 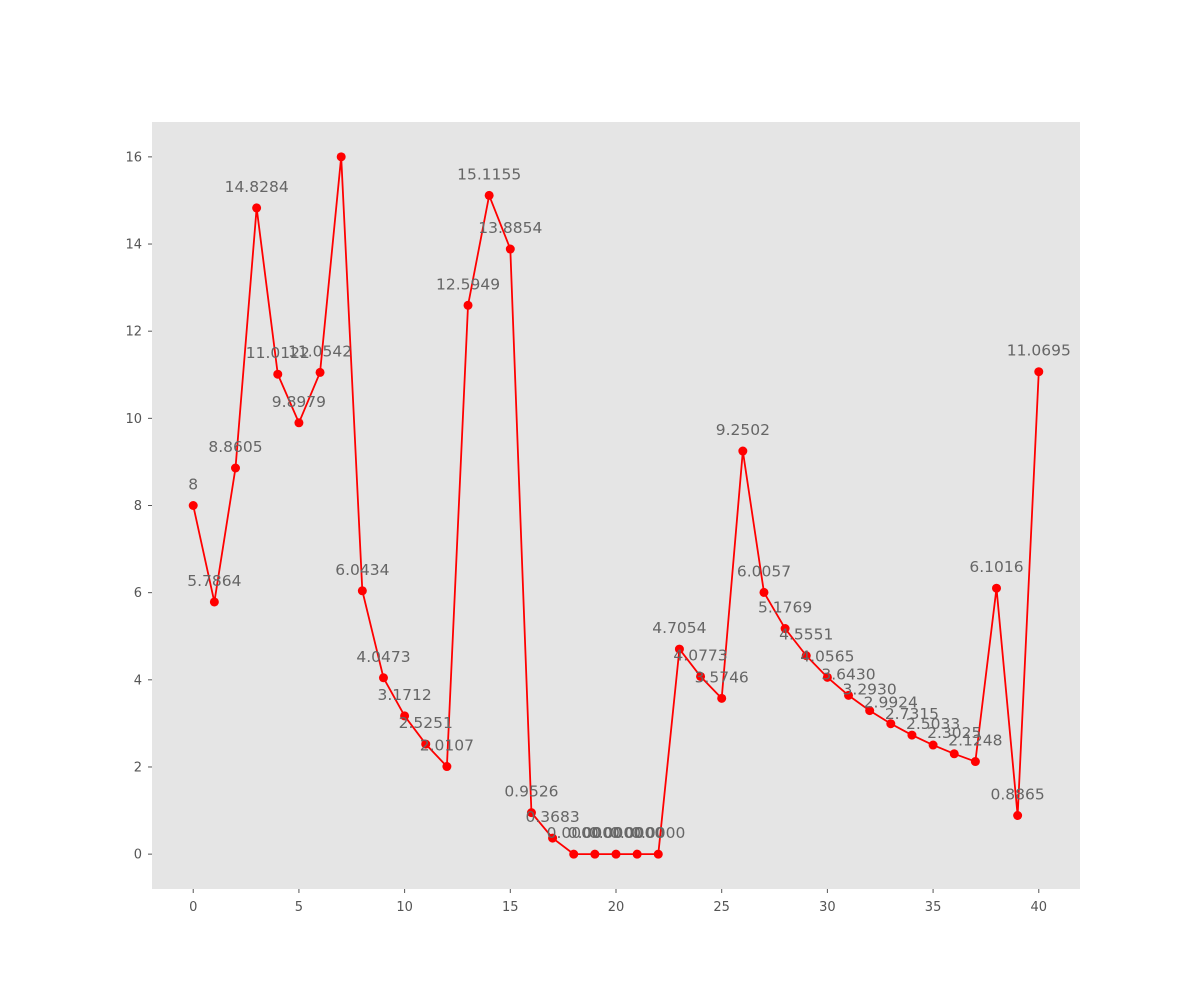 What do you see at coordinates (912, 714) in the screenshot?
I see `data-label: 2.7315` at bounding box center [912, 714].